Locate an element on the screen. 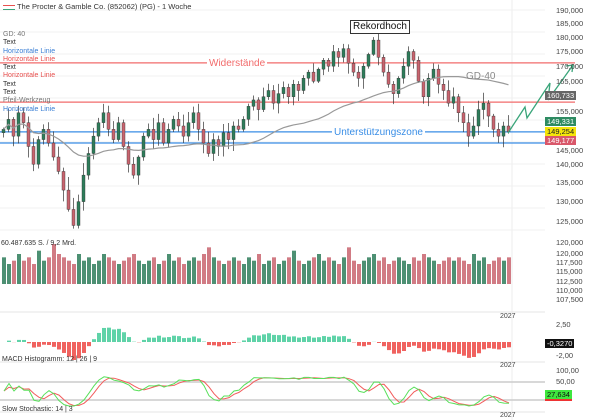 This screenshot has height=420, width=600. volume-tick-label: 112,500 is located at coordinates (569, 281).